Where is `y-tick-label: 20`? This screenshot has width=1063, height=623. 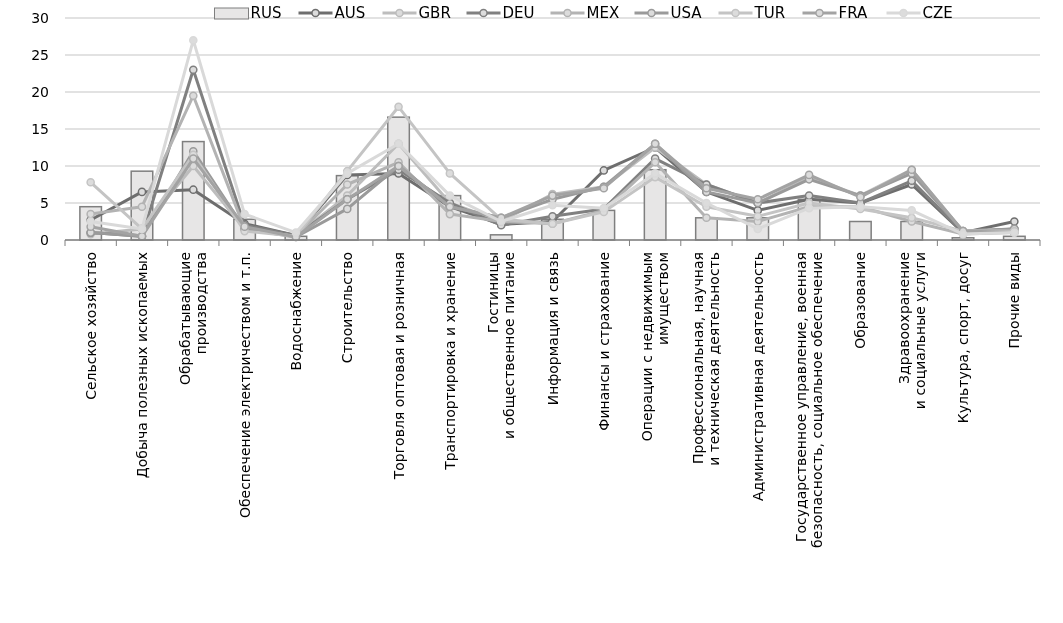 y-tick-label: 20 is located at coordinates (40, 91).